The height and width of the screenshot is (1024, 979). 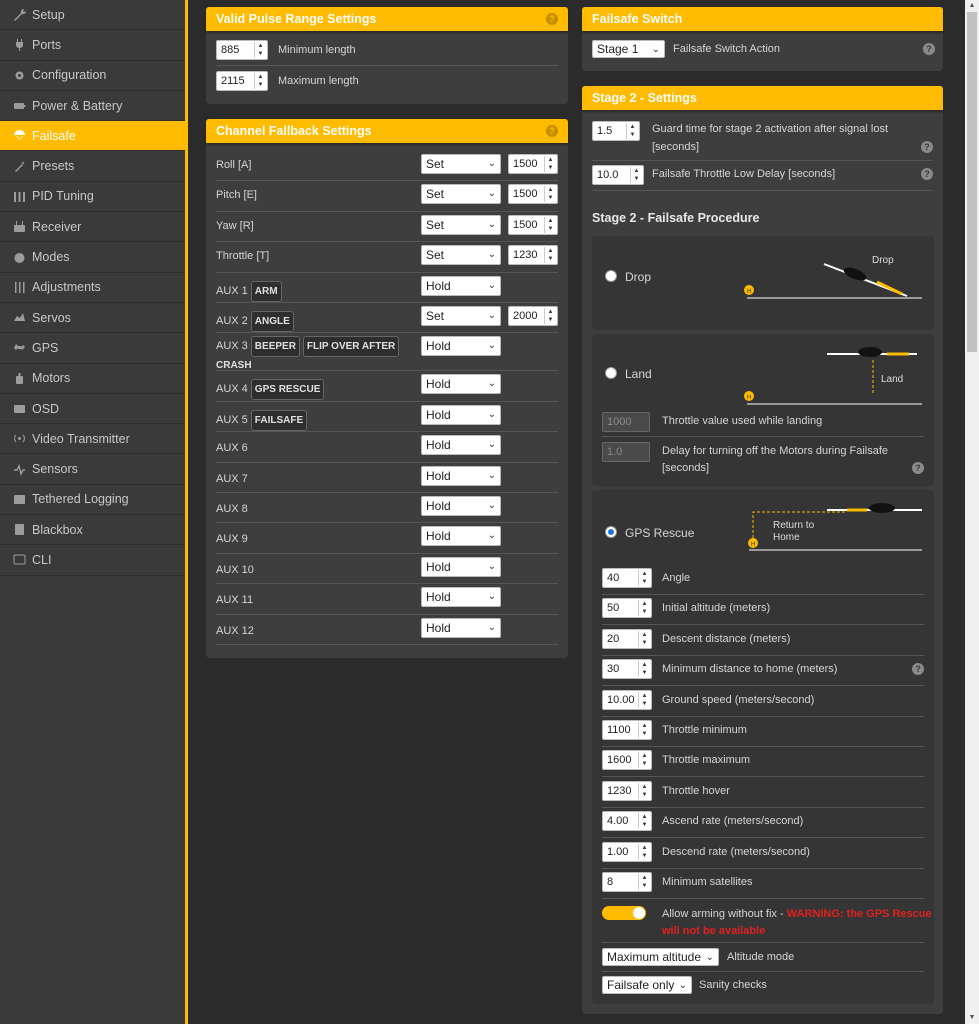 What do you see at coordinates (92, 45) in the screenshot?
I see `sidebar-item-ports: Ports` at bounding box center [92, 45].